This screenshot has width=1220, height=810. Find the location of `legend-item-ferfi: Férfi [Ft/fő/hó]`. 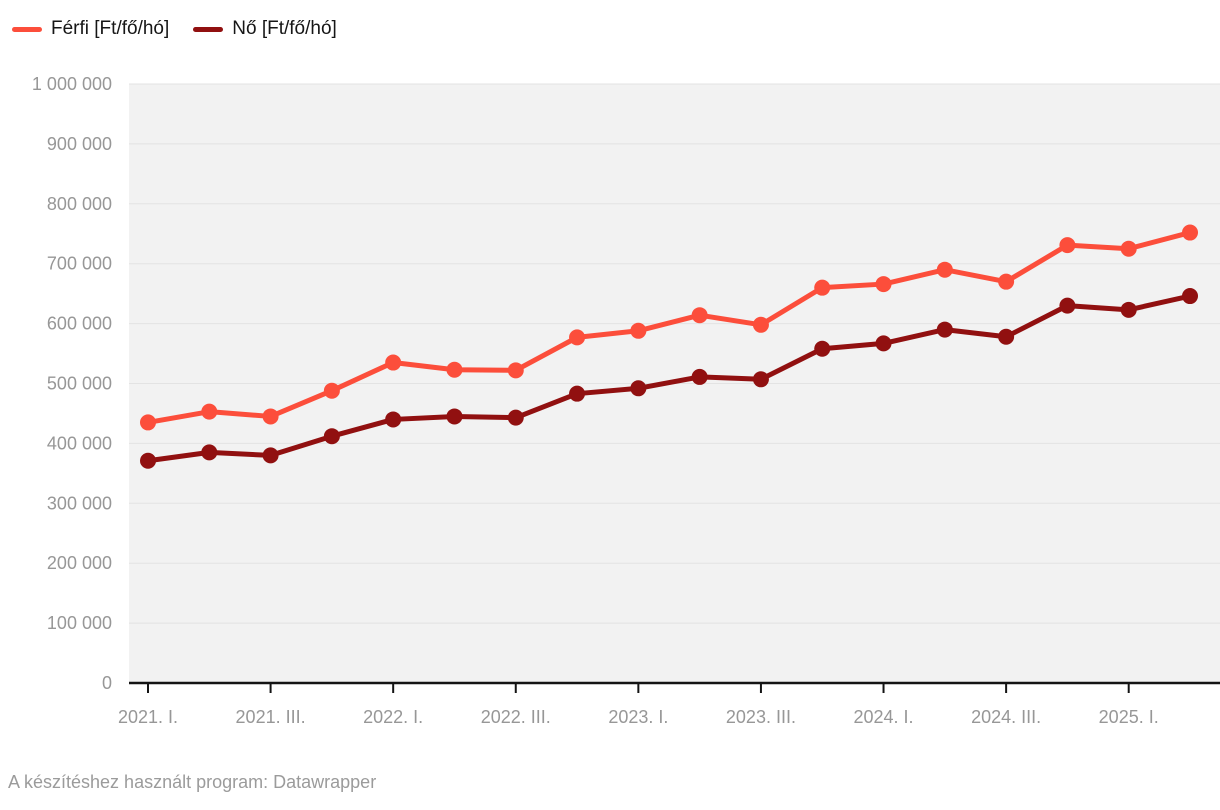

legend-item-ferfi: Férfi [Ft/fő/hó] is located at coordinates (90, 29).